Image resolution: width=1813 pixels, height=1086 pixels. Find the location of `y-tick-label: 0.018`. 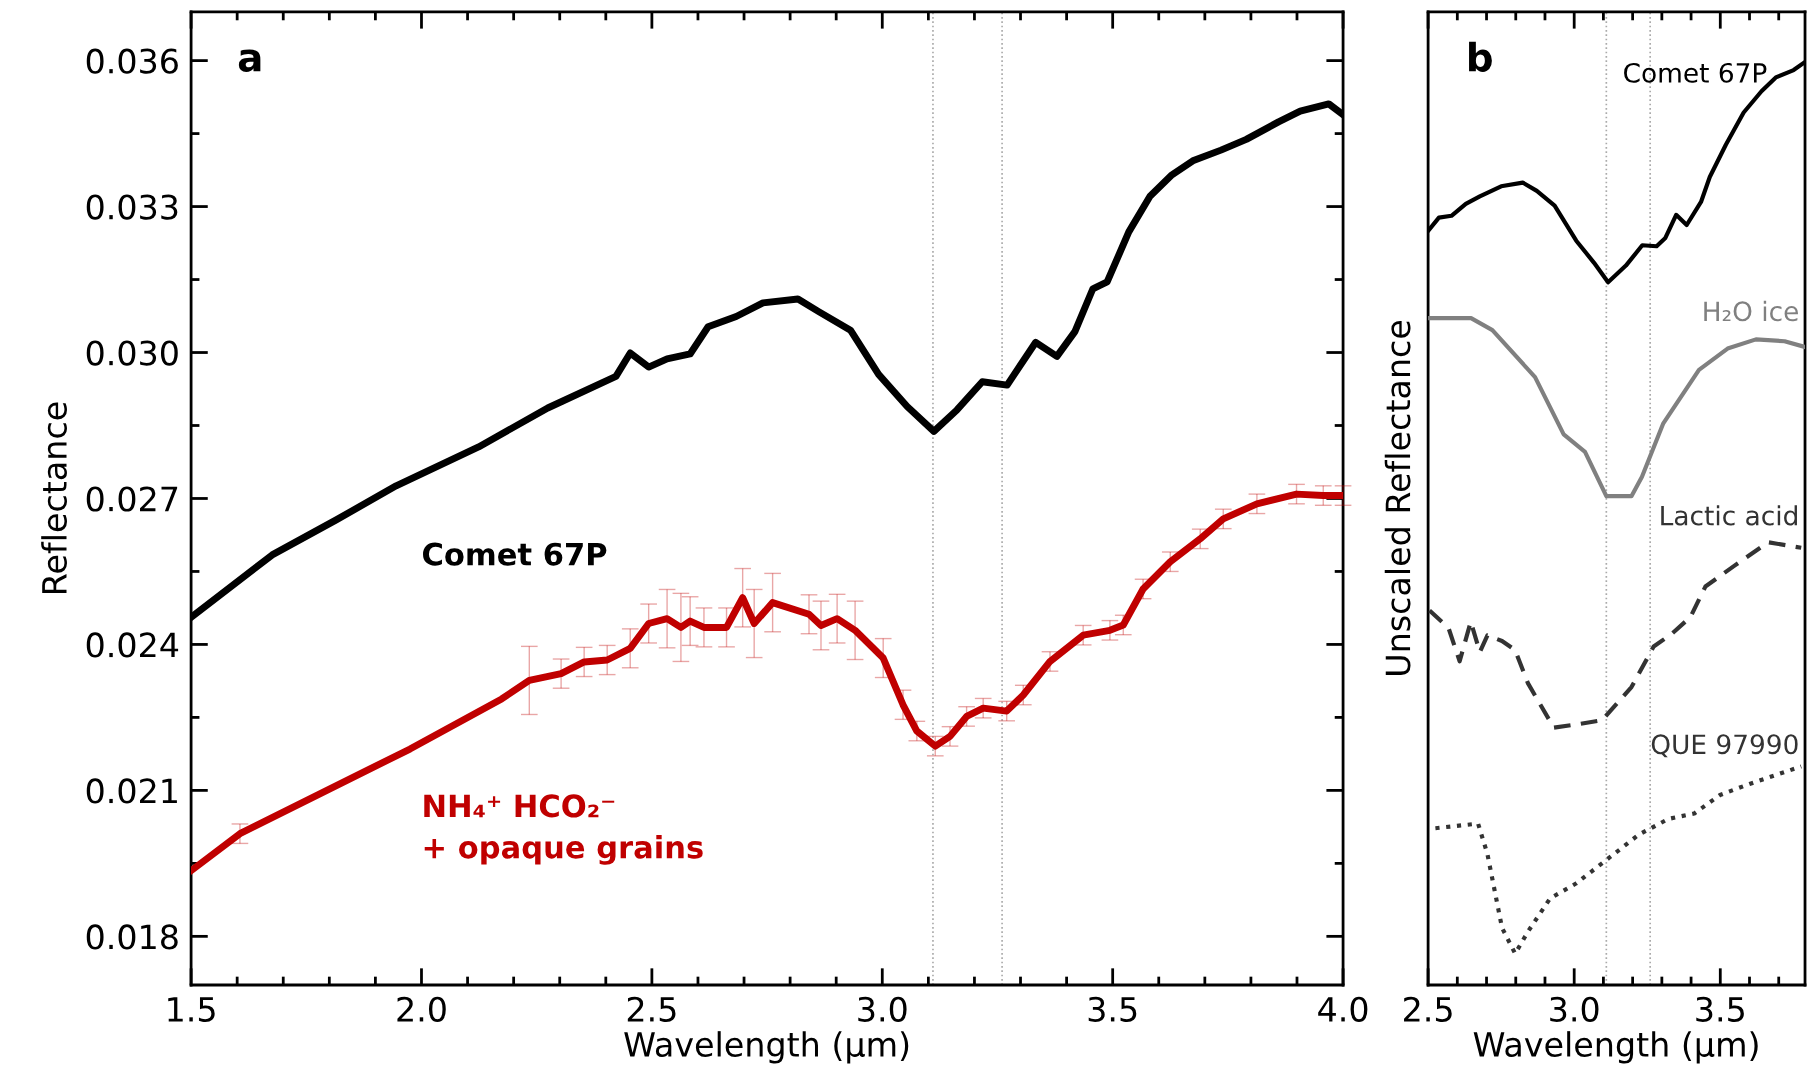

y-tick-label: 0.018 is located at coordinates (132, 937).